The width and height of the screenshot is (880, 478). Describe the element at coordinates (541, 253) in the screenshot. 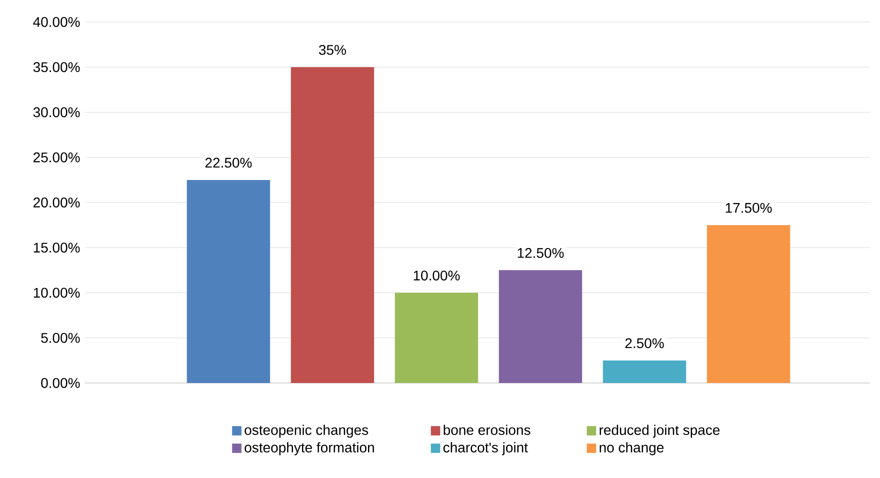

I see `data-label: 12.50%` at that location.